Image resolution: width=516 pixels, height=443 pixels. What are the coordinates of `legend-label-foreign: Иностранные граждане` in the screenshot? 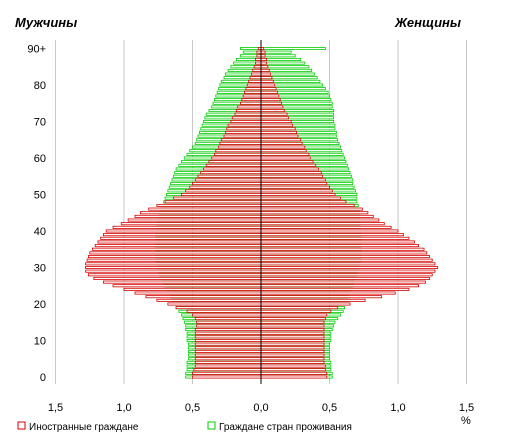 It's located at (84, 427).